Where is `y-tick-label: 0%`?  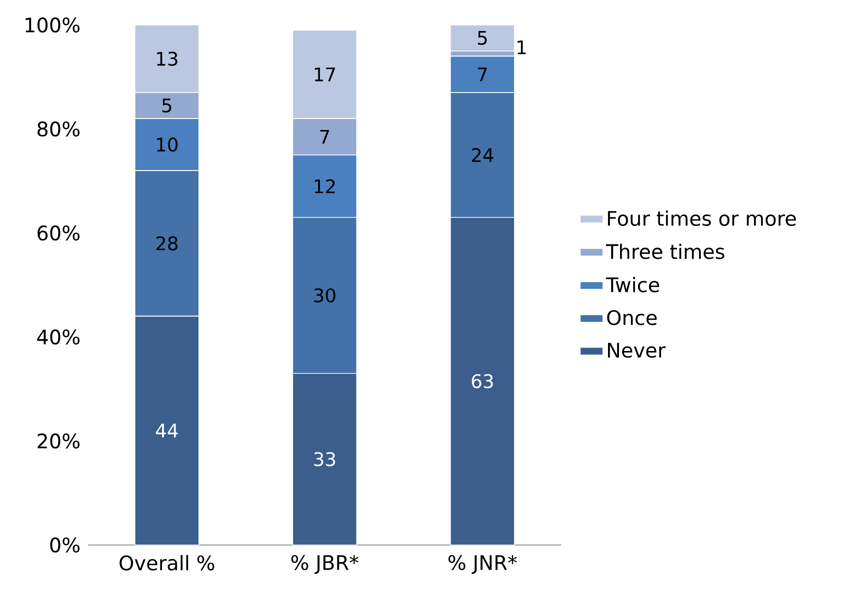
y-tick-label: 0% is located at coordinates (65, 545).